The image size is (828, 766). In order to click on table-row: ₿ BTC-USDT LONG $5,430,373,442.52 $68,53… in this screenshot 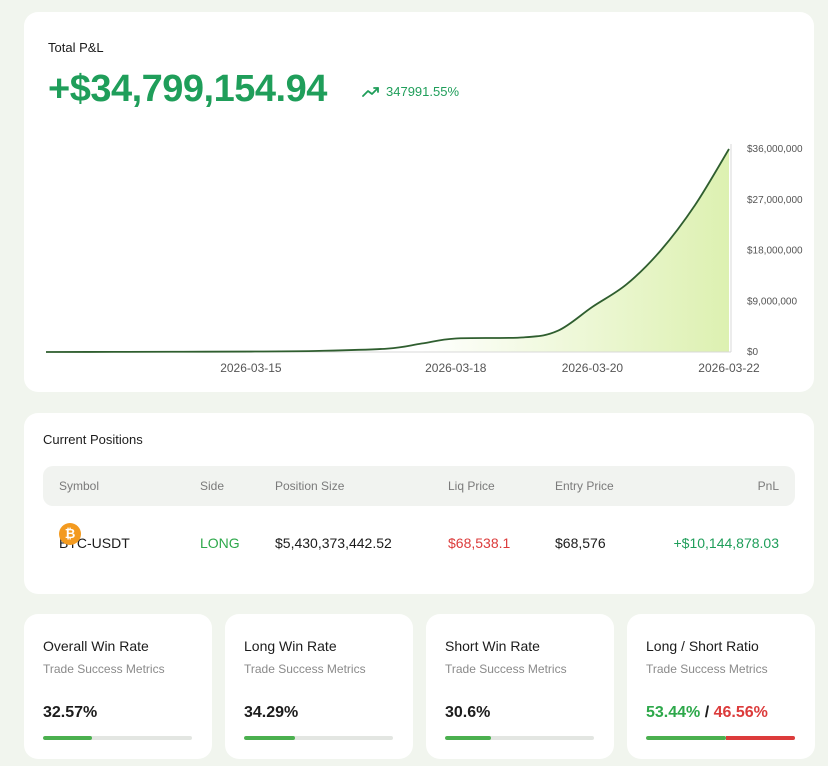, I will do `click(419, 543)`.